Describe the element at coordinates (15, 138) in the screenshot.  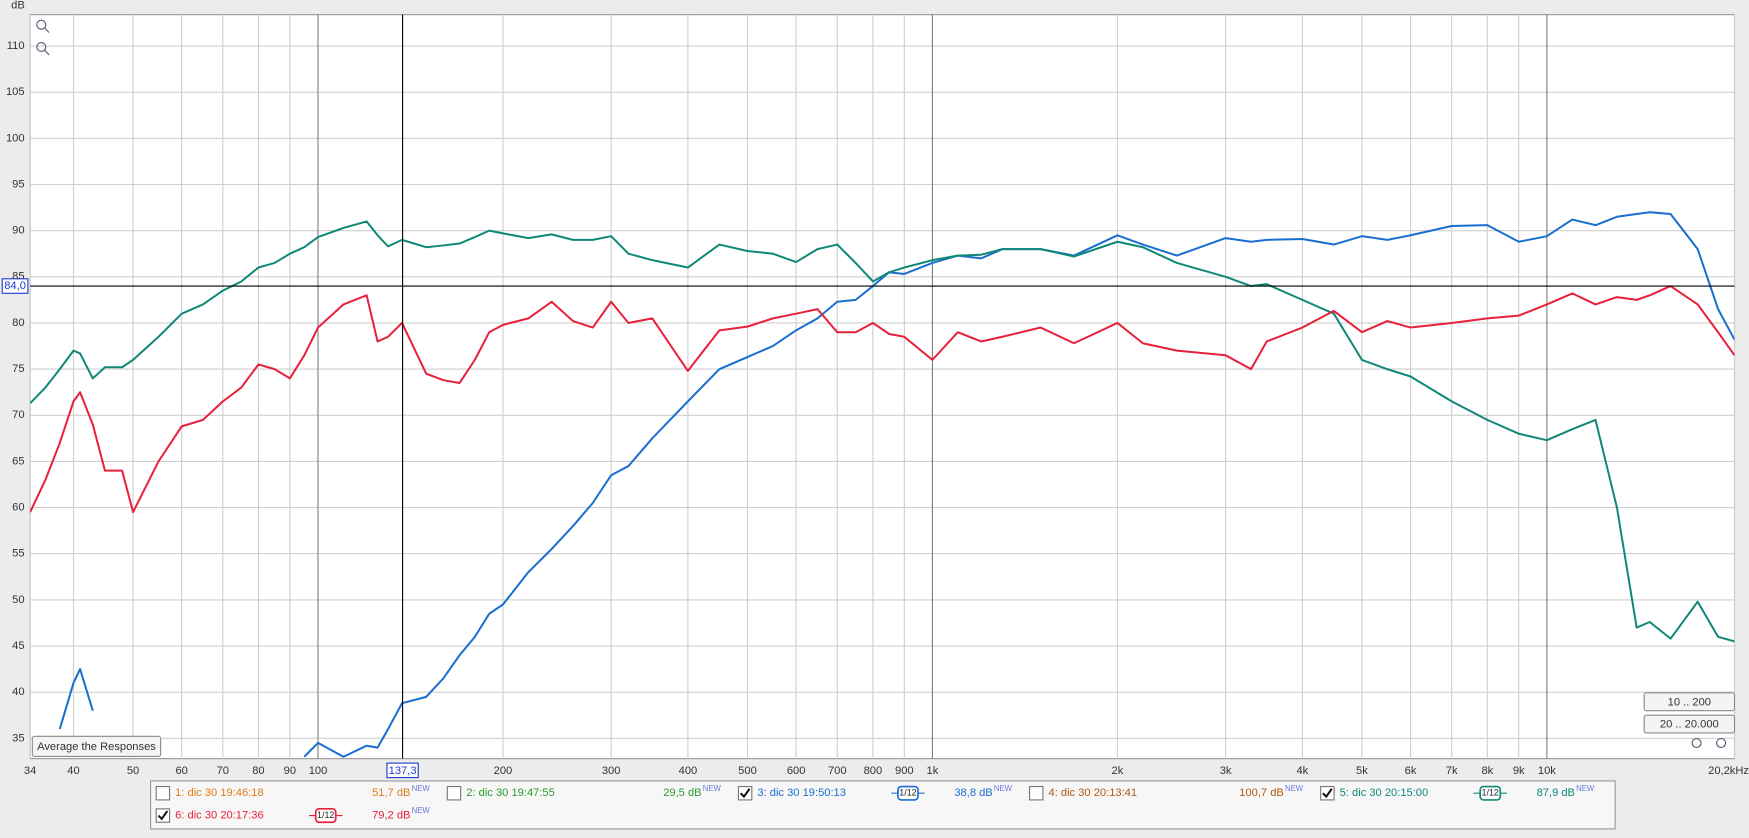
I see `y-tick-label: 100` at that location.